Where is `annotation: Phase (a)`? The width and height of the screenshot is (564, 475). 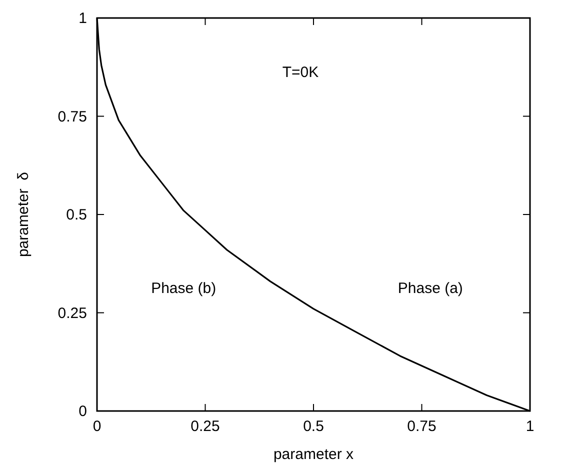
annotation: Phase (a) is located at coordinates (430, 289).